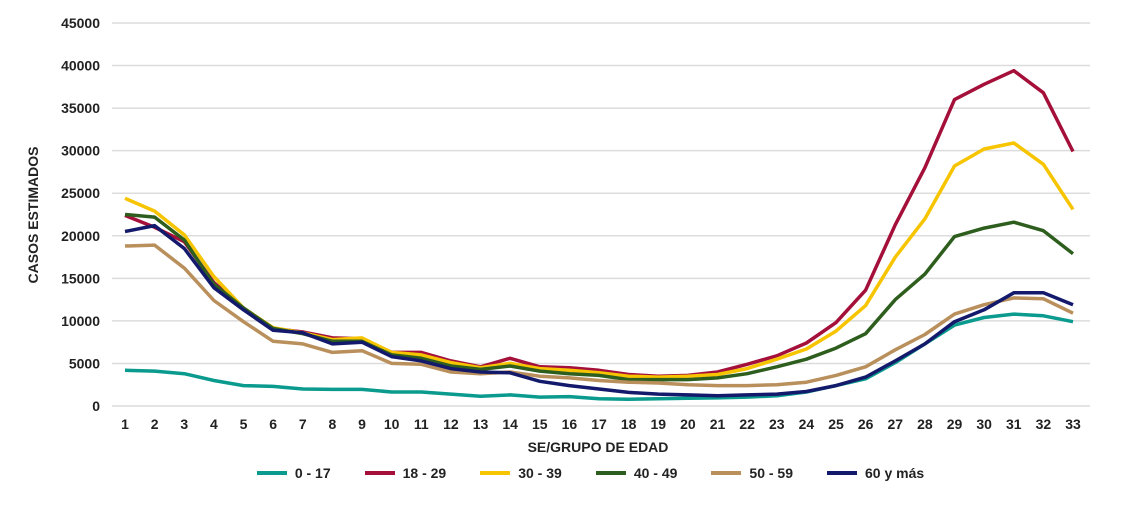 The image size is (1131, 511). What do you see at coordinates (80, 321) in the screenshot?
I see `y-tick-label: 10000` at bounding box center [80, 321].